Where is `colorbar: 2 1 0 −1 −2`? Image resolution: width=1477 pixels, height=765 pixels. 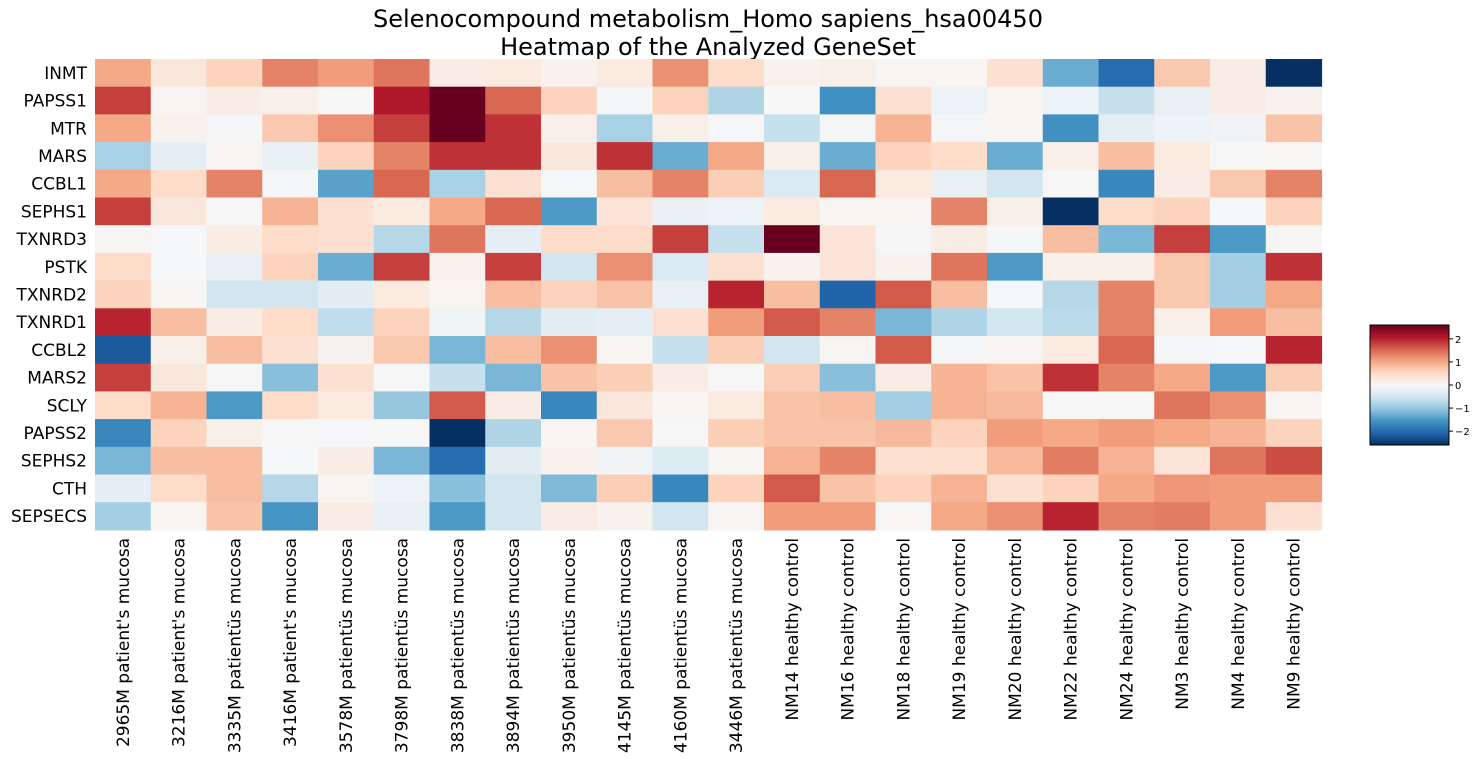 colorbar: 2 1 0 −1 −2 is located at coordinates (1419, 385).